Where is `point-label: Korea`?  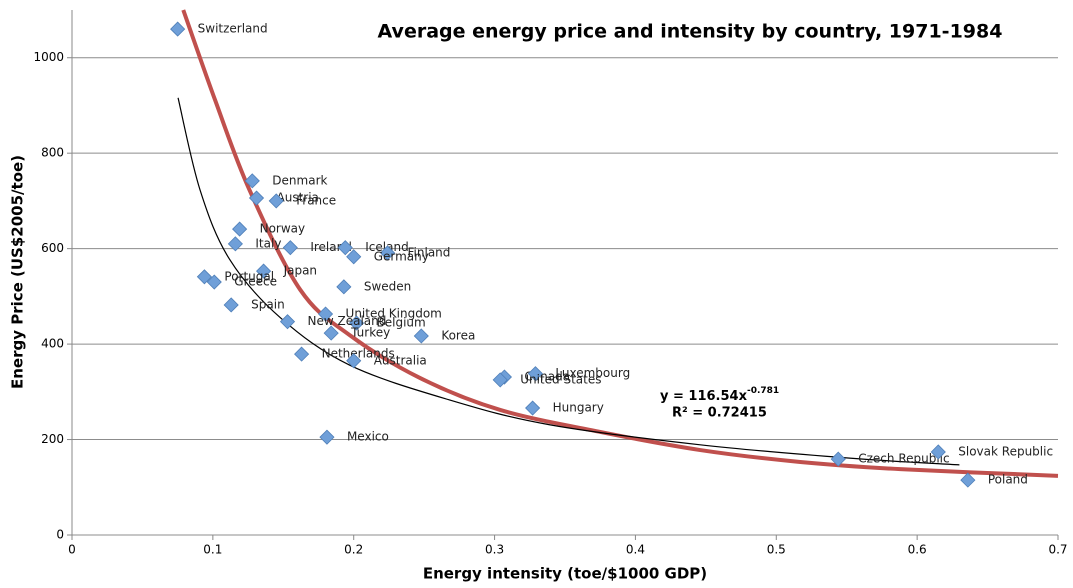
point-label: Korea is located at coordinates (458, 335).